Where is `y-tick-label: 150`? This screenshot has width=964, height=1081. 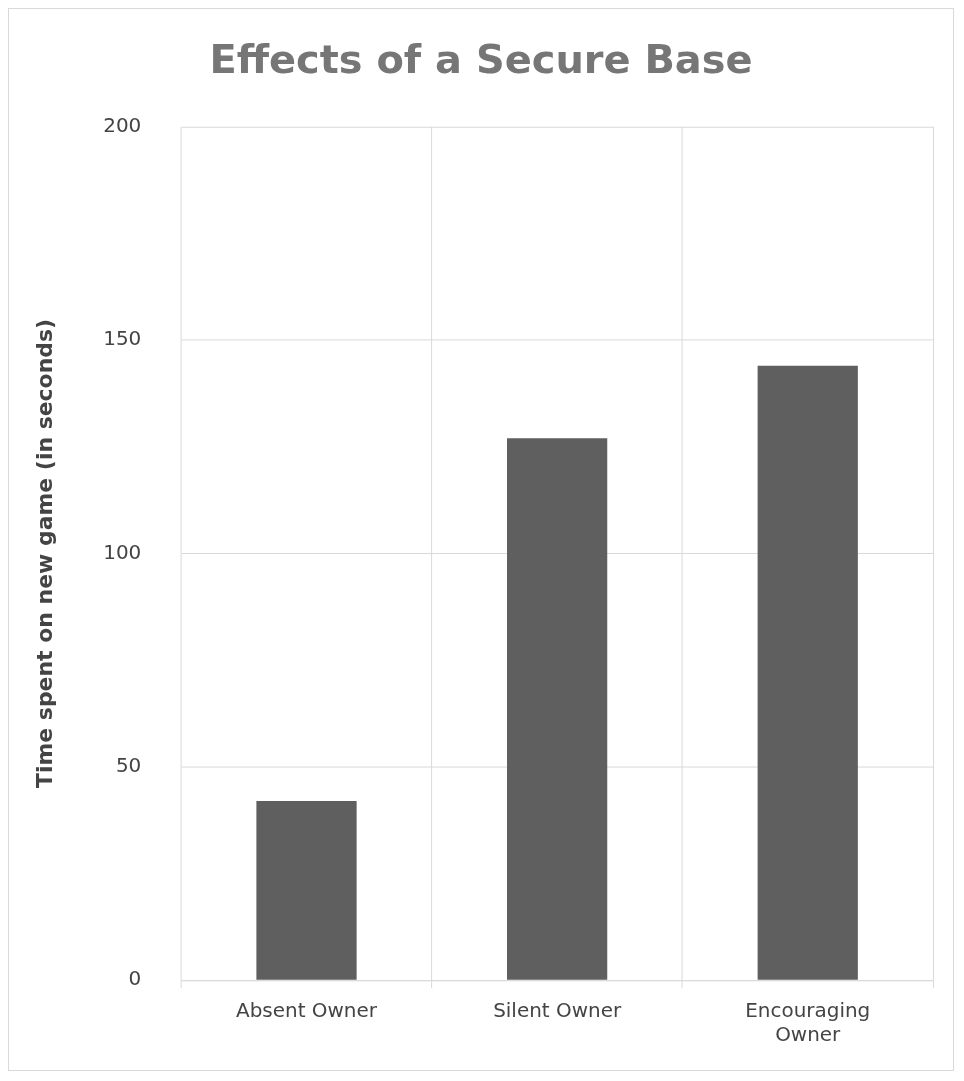 y-tick-label: 150 is located at coordinates (122, 338).